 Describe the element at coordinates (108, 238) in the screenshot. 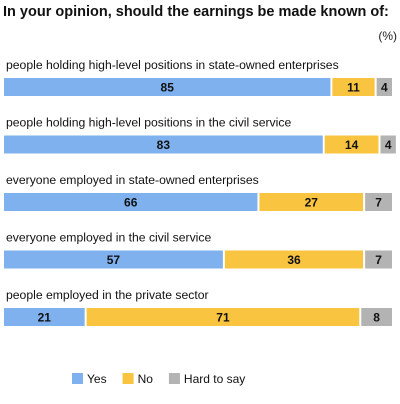

I see `category-label: everyone employed in the civil service` at that location.